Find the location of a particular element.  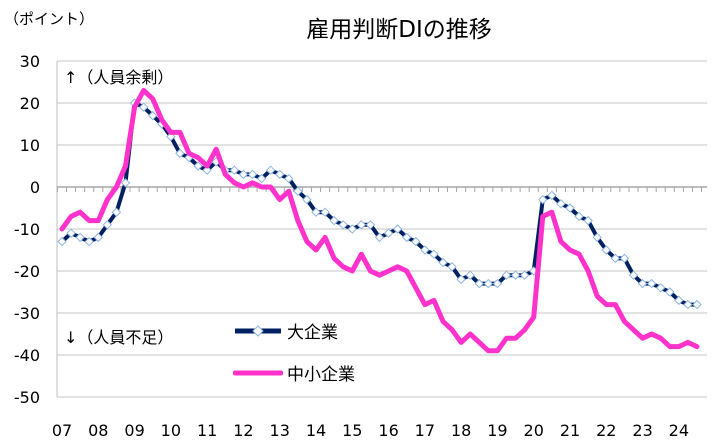

legend-label-large-firms: 大企業 is located at coordinates (312, 333).